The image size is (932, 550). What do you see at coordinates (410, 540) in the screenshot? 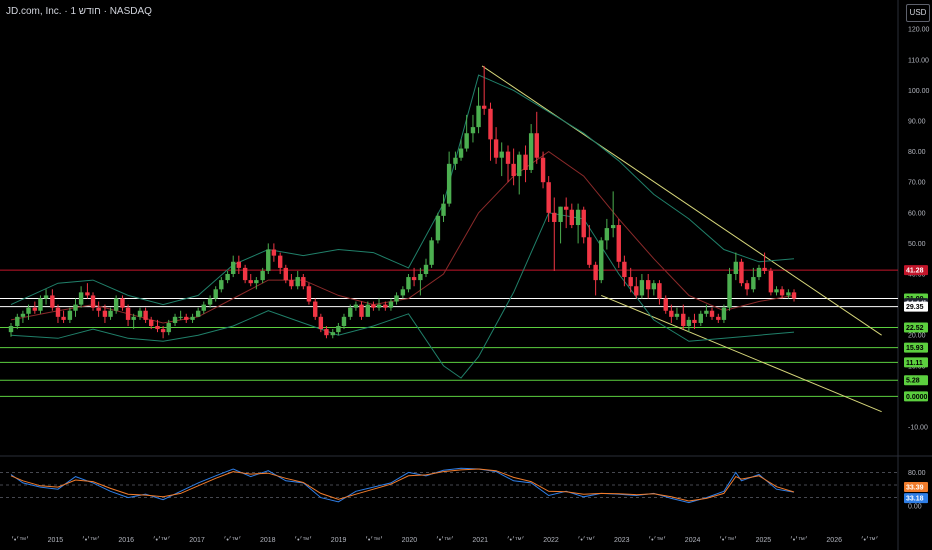
I see `time-axis-label: 2020` at bounding box center [410, 540].